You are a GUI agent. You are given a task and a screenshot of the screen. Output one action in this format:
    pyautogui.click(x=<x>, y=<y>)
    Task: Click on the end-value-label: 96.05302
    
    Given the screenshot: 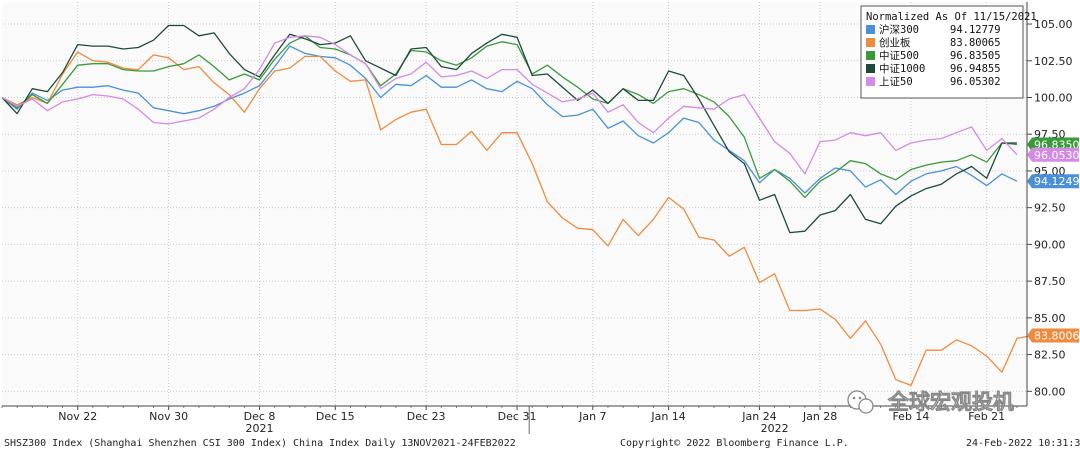 What is the action you would take?
    pyautogui.click(x=1053, y=154)
    